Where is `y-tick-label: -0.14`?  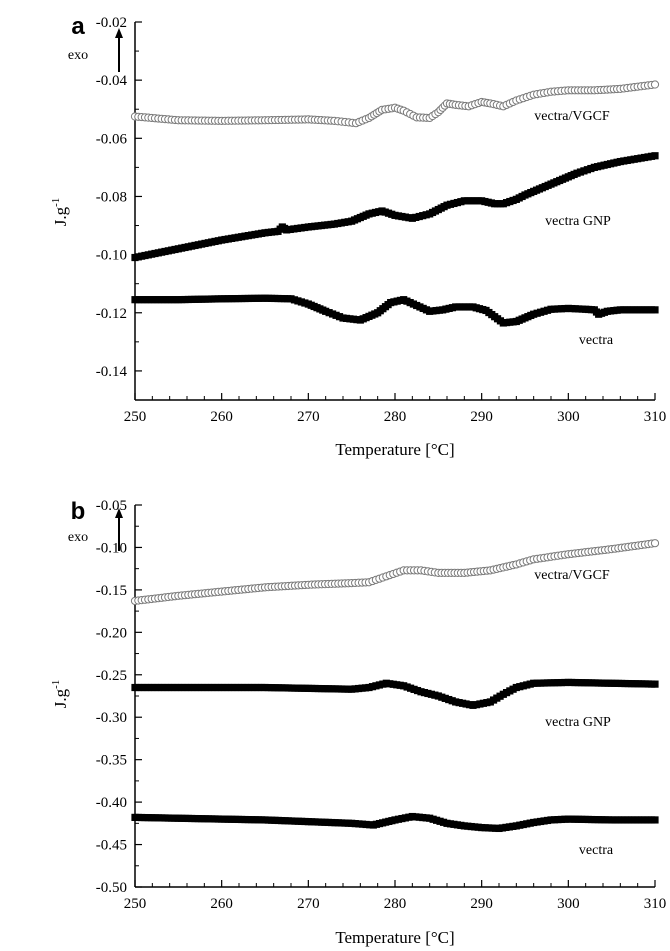
y-tick-label: -0.14 is located at coordinates (112, 372).